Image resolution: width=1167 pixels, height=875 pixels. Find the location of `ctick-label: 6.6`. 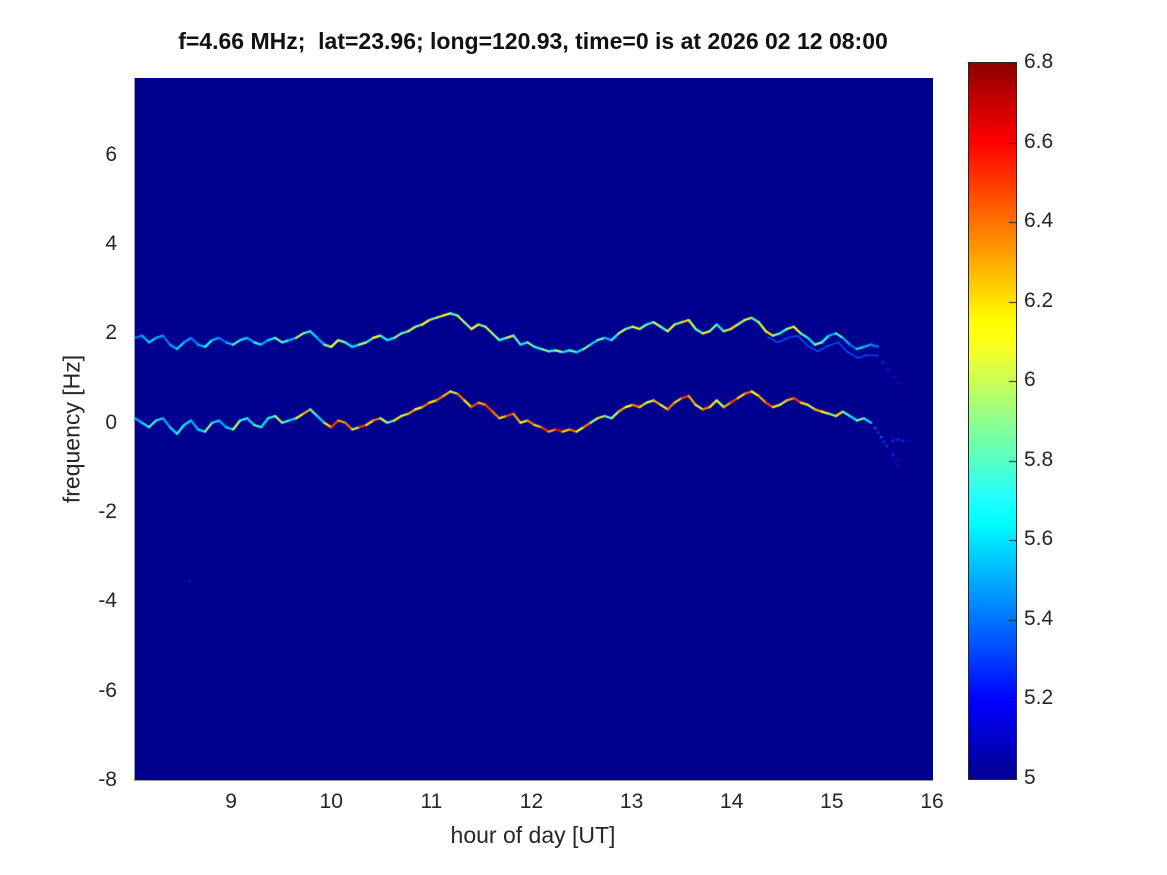

ctick-label: 6.6 is located at coordinates (1039, 141).